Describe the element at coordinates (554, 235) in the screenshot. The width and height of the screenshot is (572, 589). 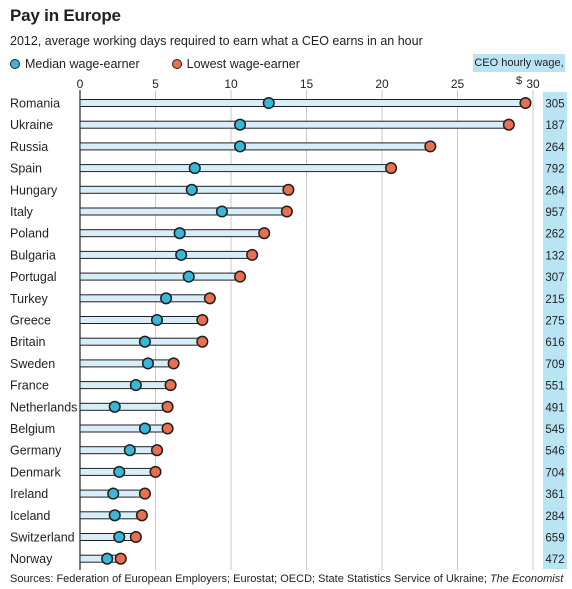
I see `ceo-wage-value: 262` at that location.